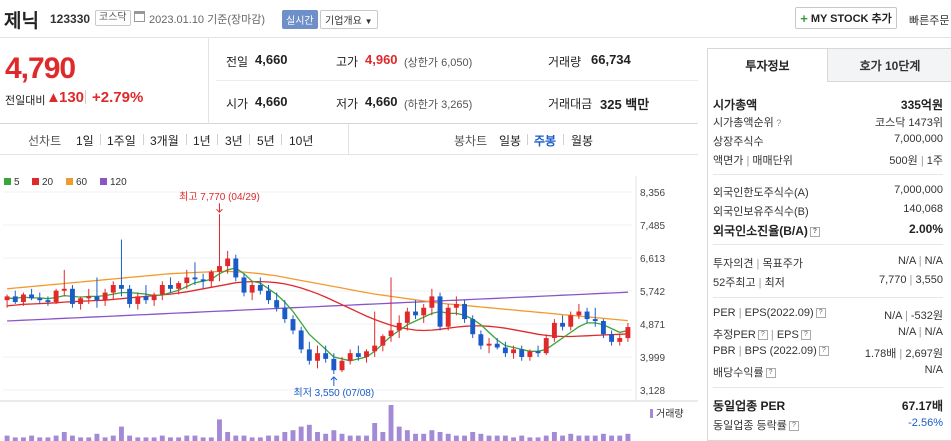 This screenshot has width=951, height=441. I want to click on tab-monthly: 월봉, so click(582, 141).